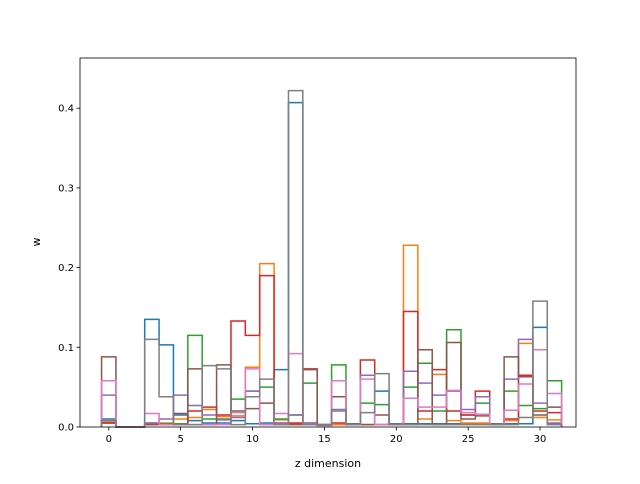 The height and width of the screenshot is (484, 640). I want to click on y-tick-label: 0.2, so click(66, 268).